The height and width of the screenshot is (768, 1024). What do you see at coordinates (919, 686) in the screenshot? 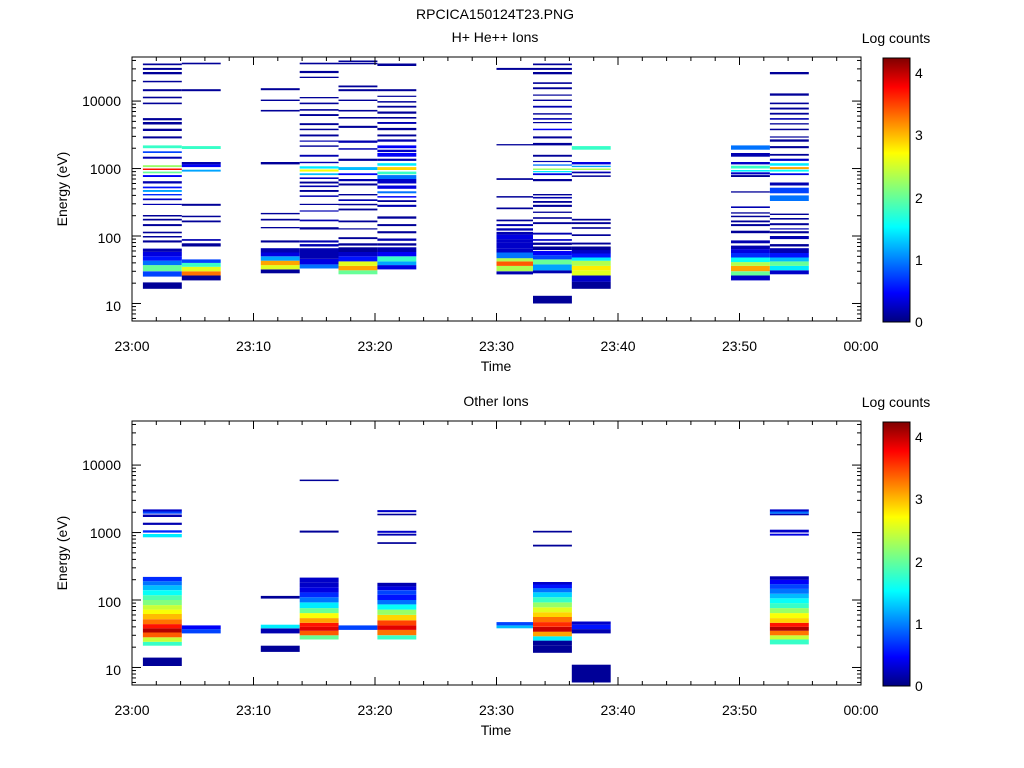
I see `colorbar-tick-label: 0` at bounding box center [919, 686].